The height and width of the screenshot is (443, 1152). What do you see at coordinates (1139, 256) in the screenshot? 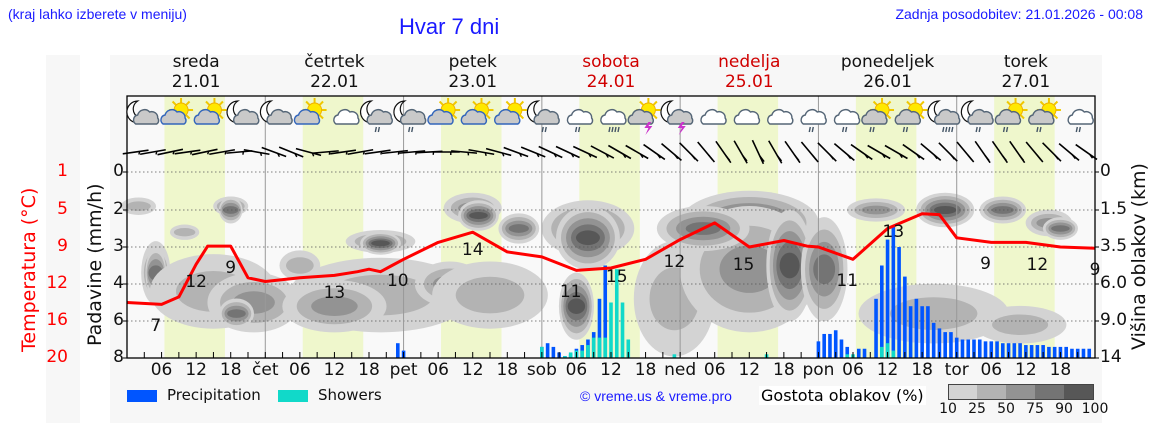
I see `cloud-height-axis-title: Višina oblakov (km)` at bounding box center [1139, 256].